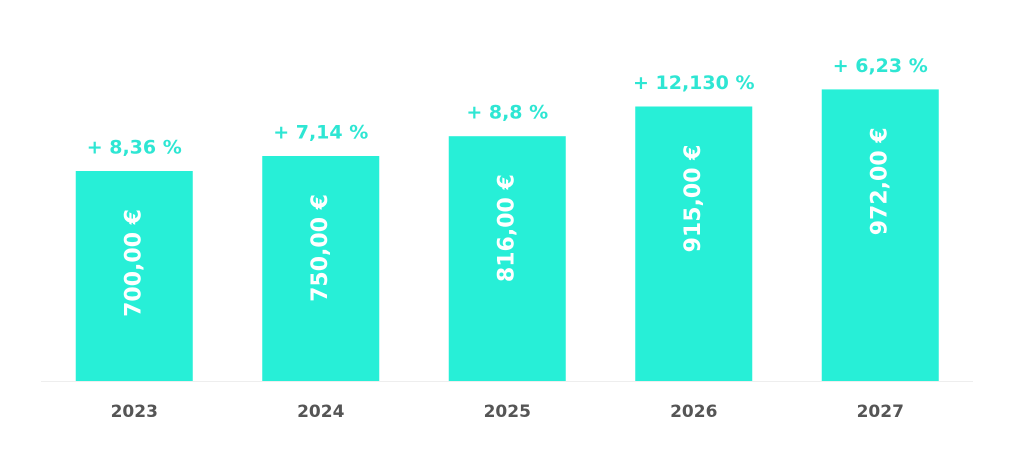 The image size is (1024, 475). I want to click on growth-label: + 8,8 %, so click(507, 113).